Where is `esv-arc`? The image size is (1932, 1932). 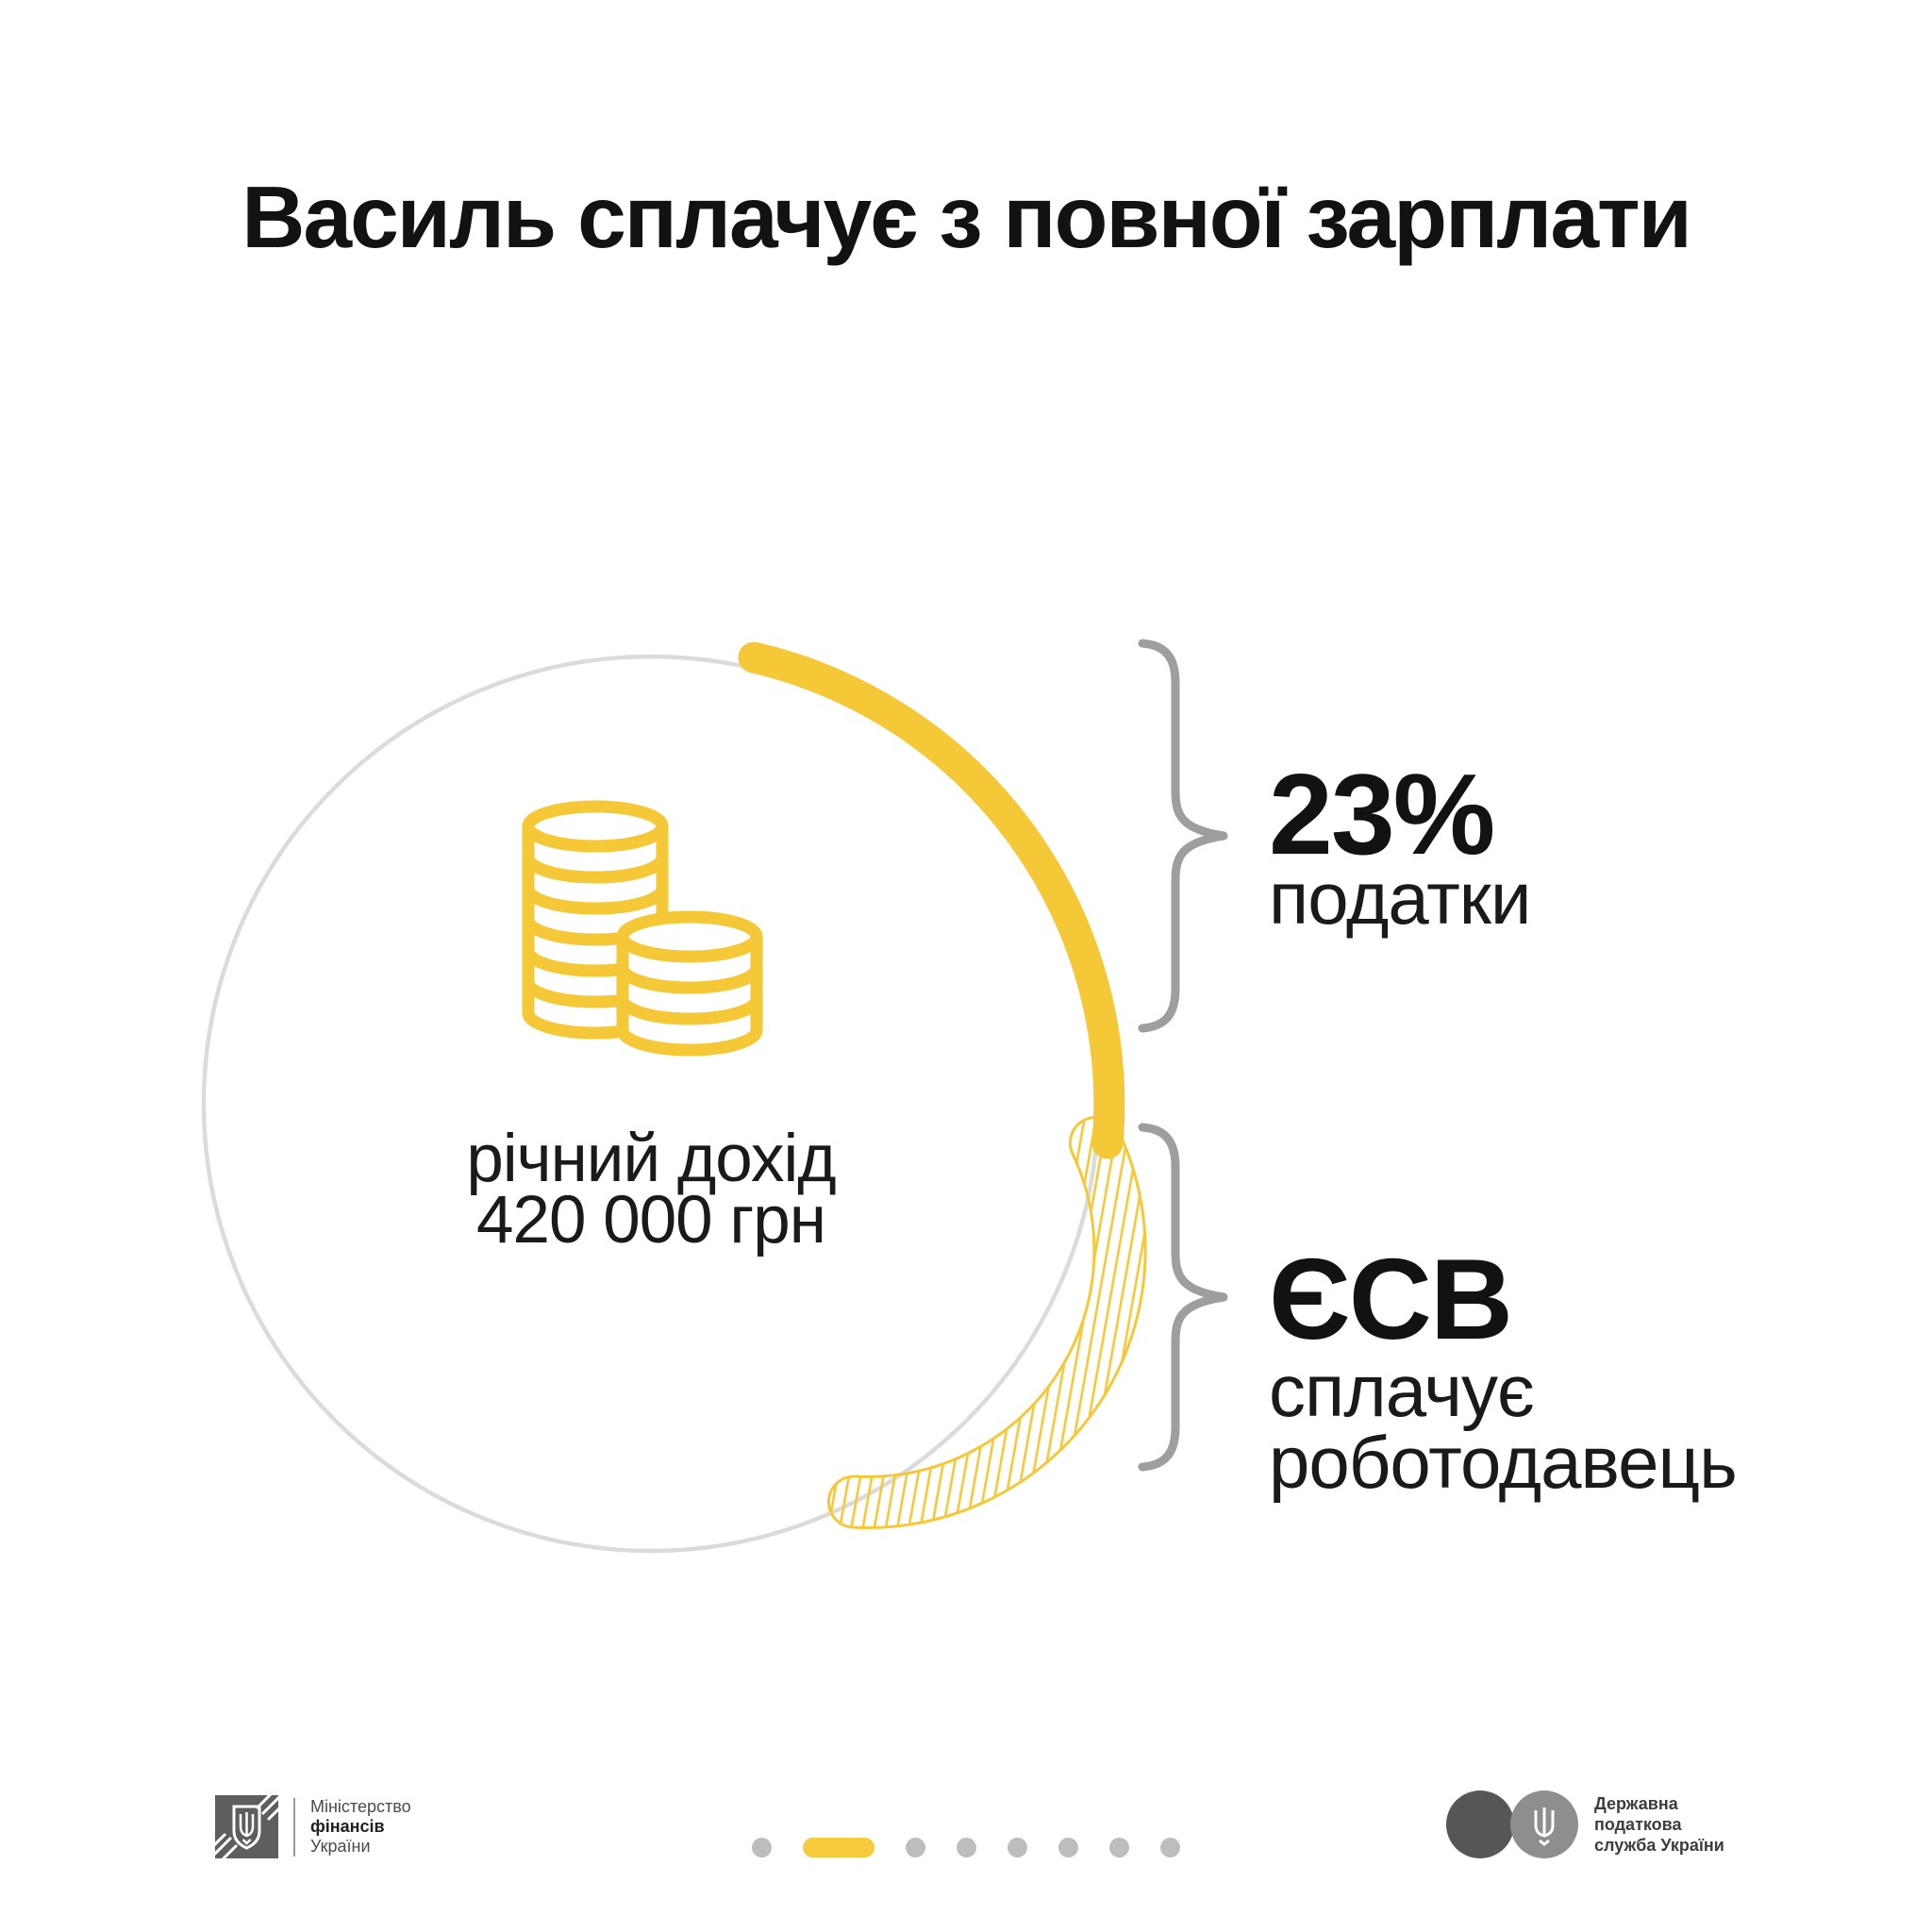
esv-arc is located at coordinates (987, 1322).